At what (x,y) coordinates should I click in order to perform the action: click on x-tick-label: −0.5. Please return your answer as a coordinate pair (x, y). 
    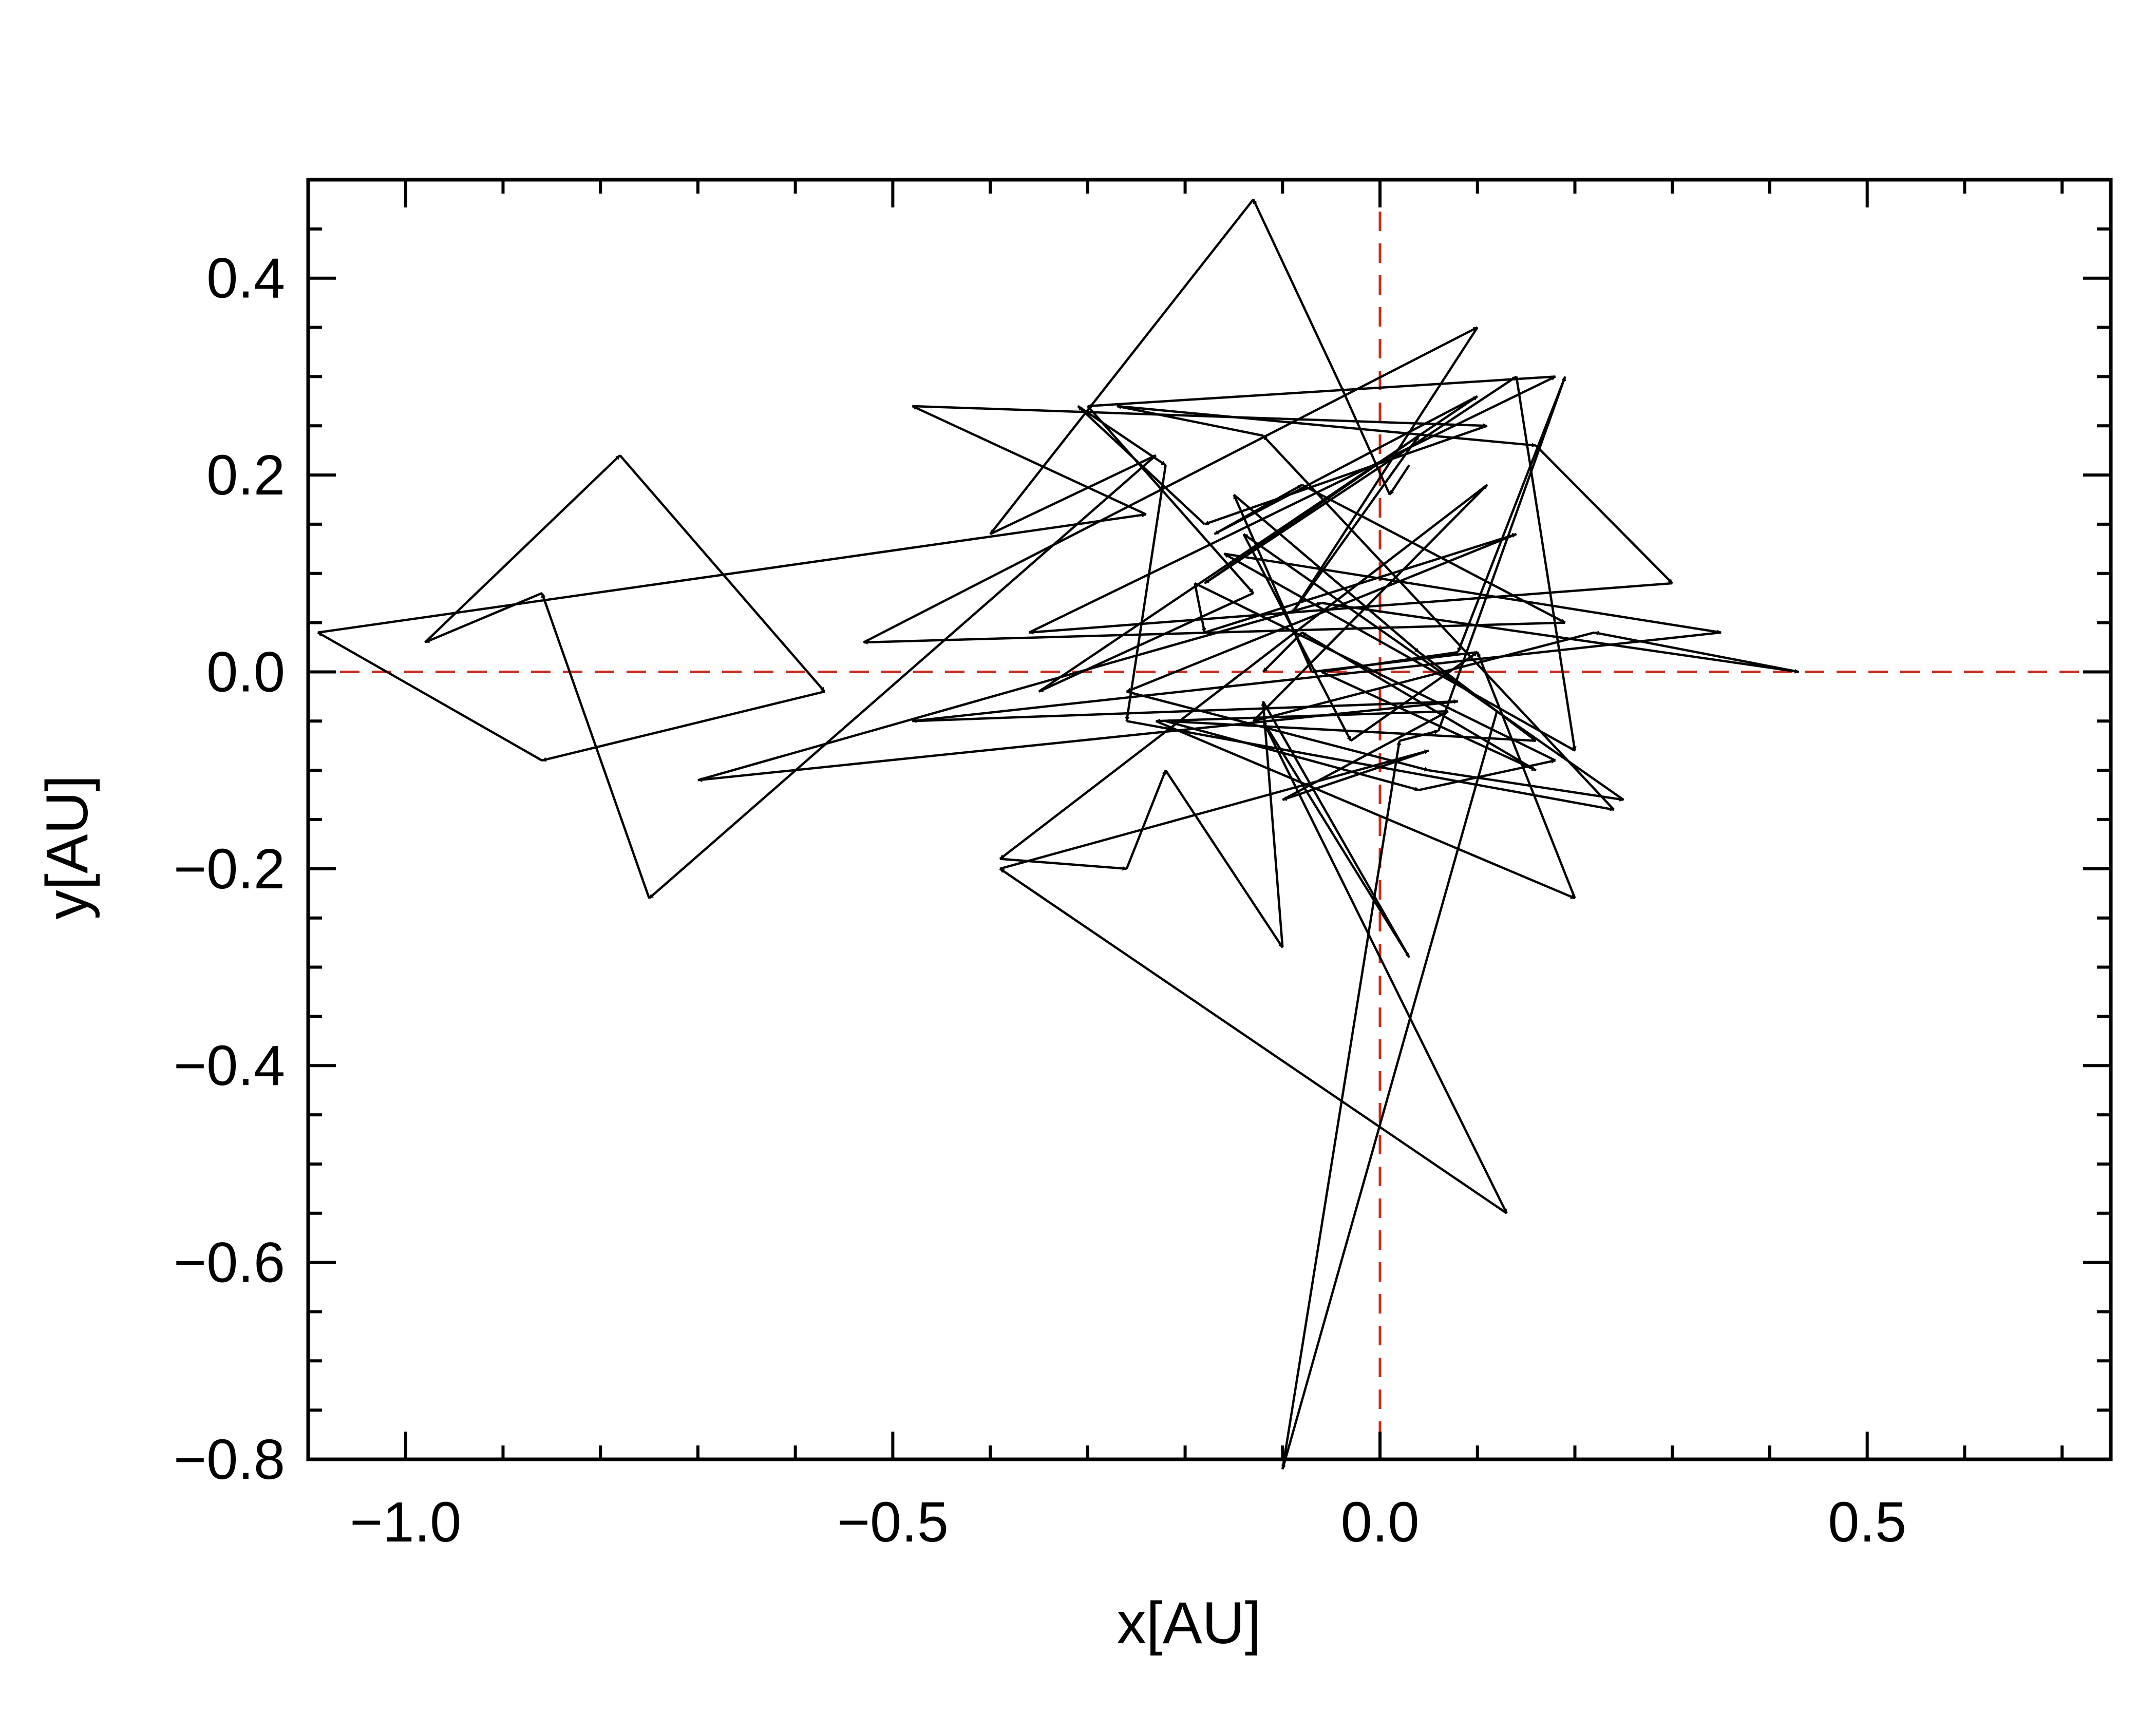
    Looking at the image, I should click on (893, 1522).